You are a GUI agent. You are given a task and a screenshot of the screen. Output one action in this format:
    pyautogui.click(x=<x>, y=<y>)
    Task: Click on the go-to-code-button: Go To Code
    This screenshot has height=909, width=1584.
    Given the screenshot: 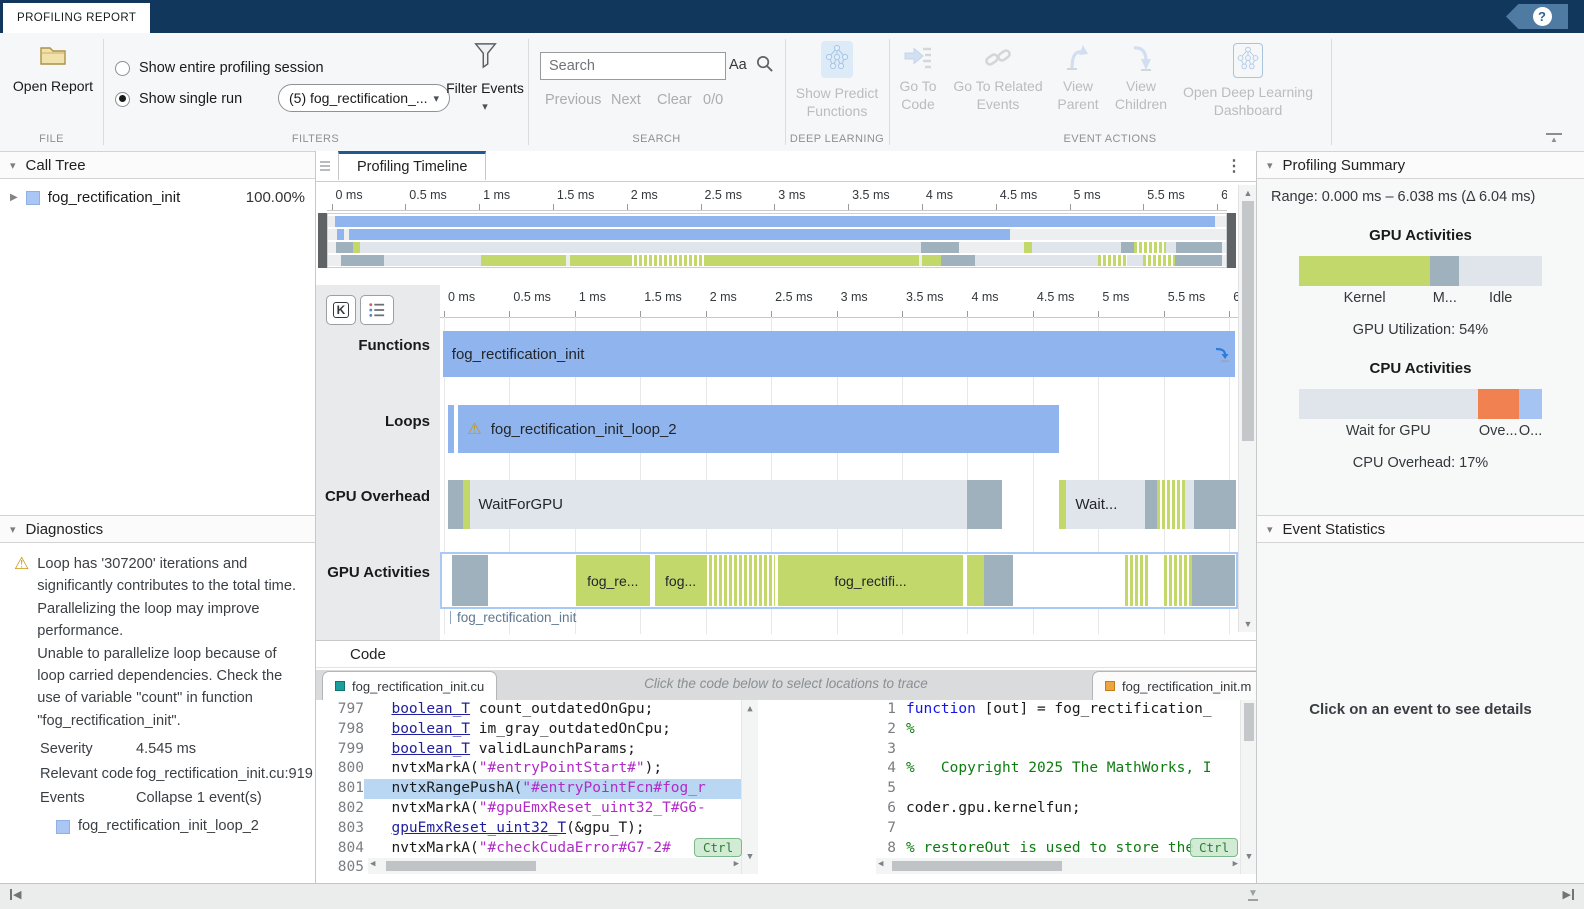 What is the action you would take?
    pyautogui.click(x=918, y=78)
    